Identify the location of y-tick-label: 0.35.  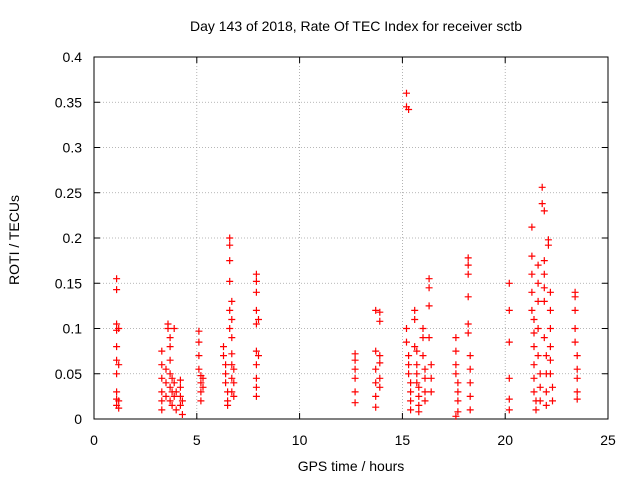
(68, 102).